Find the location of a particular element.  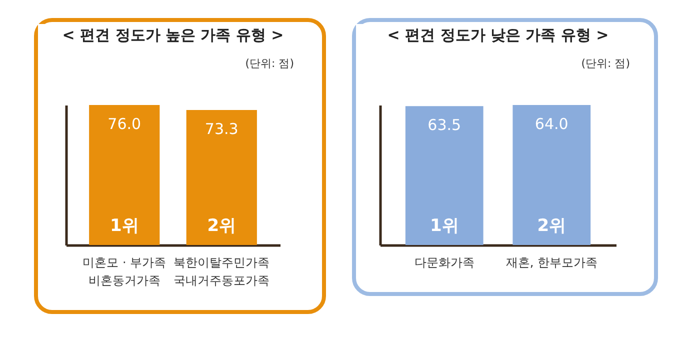

x-tick-label: 재혼, 한부모가족 is located at coordinates (552, 263).